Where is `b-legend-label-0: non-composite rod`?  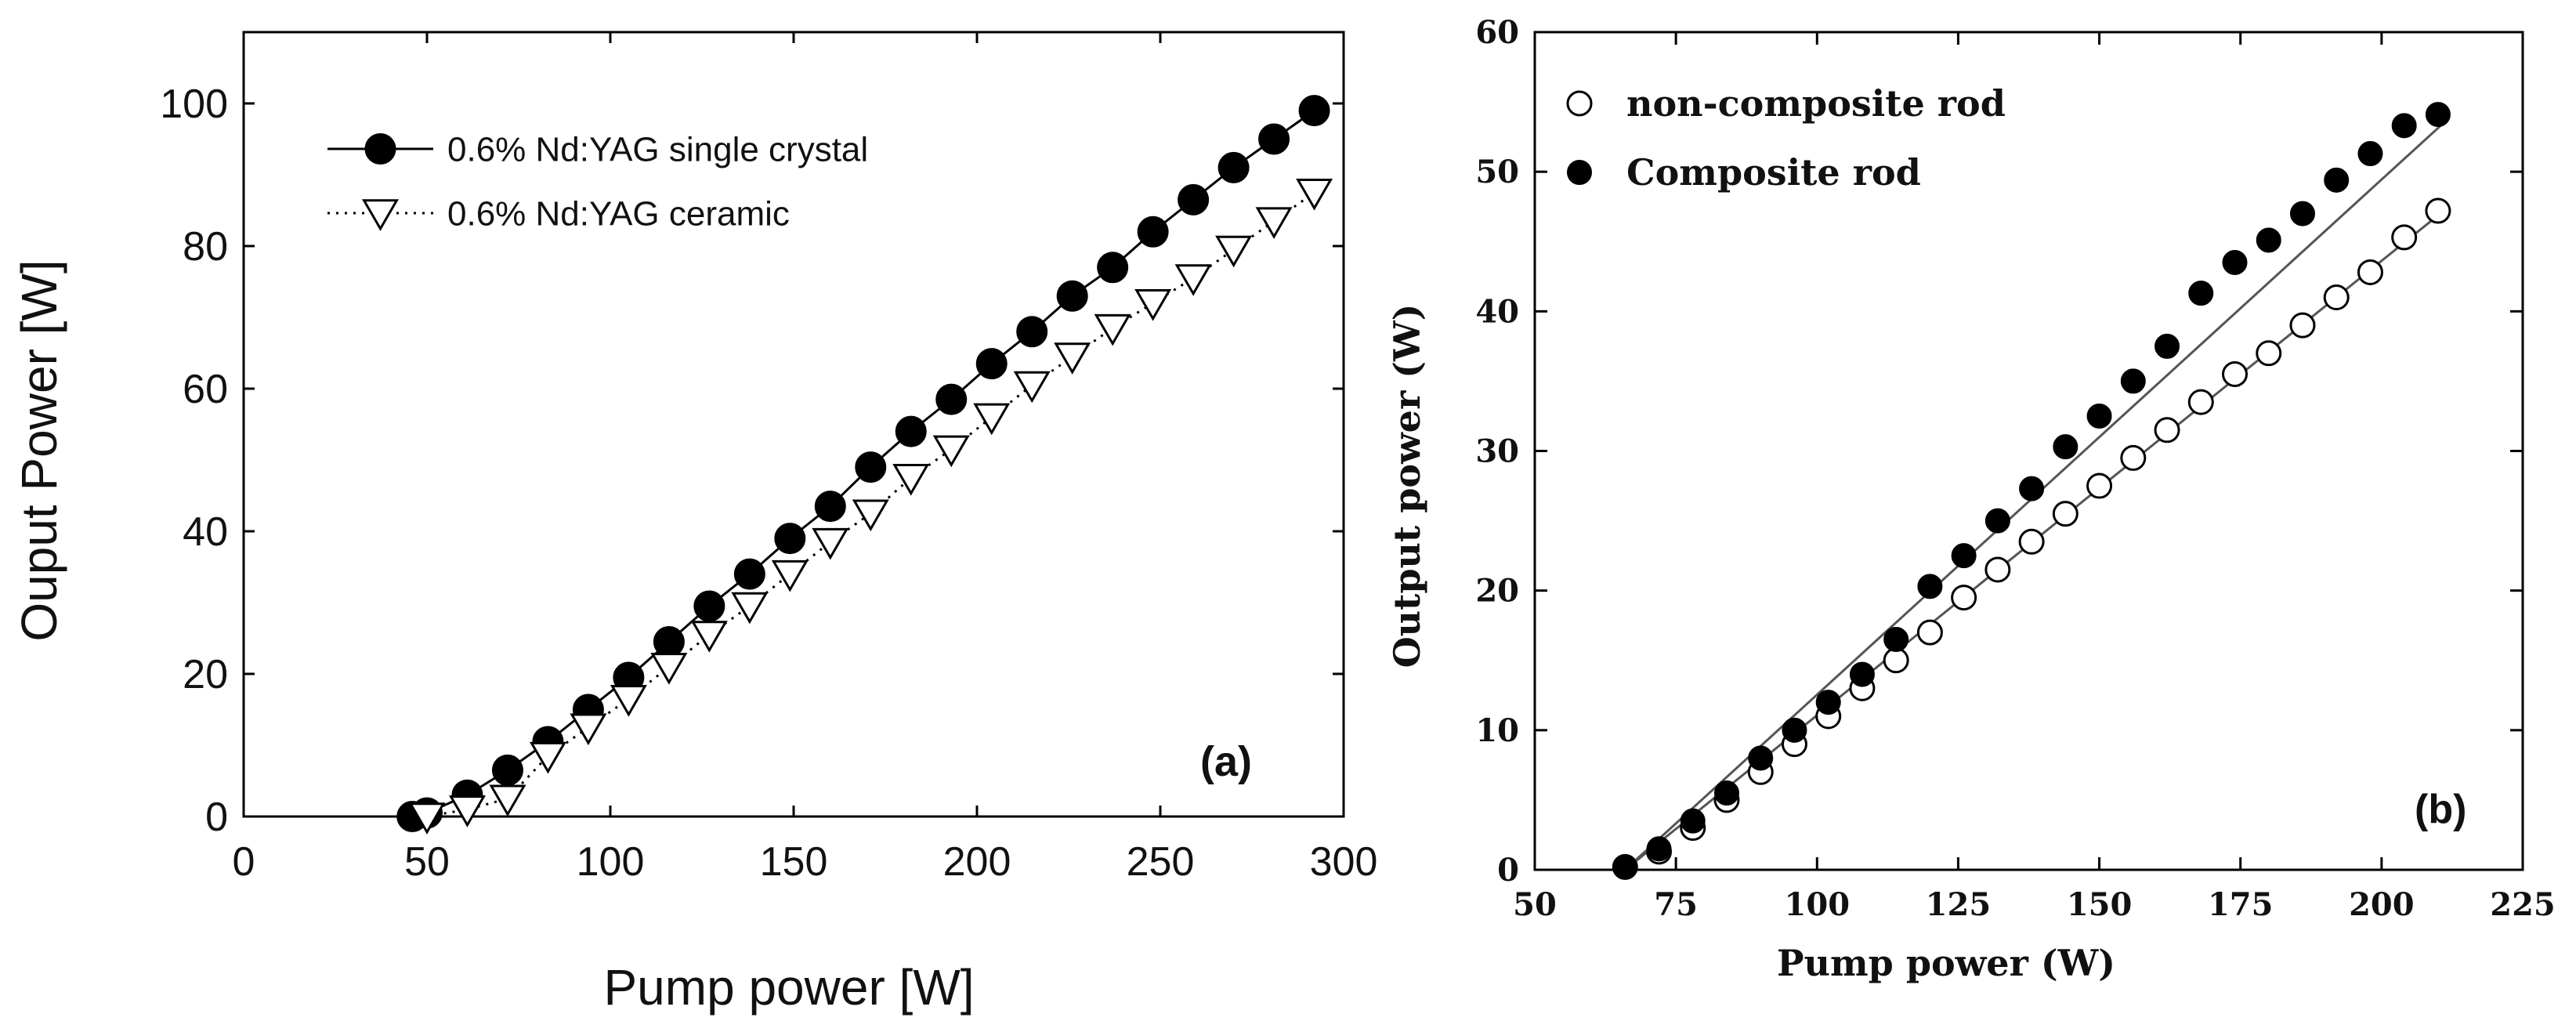
b-legend-label-0: non-composite rod is located at coordinates (1816, 103).